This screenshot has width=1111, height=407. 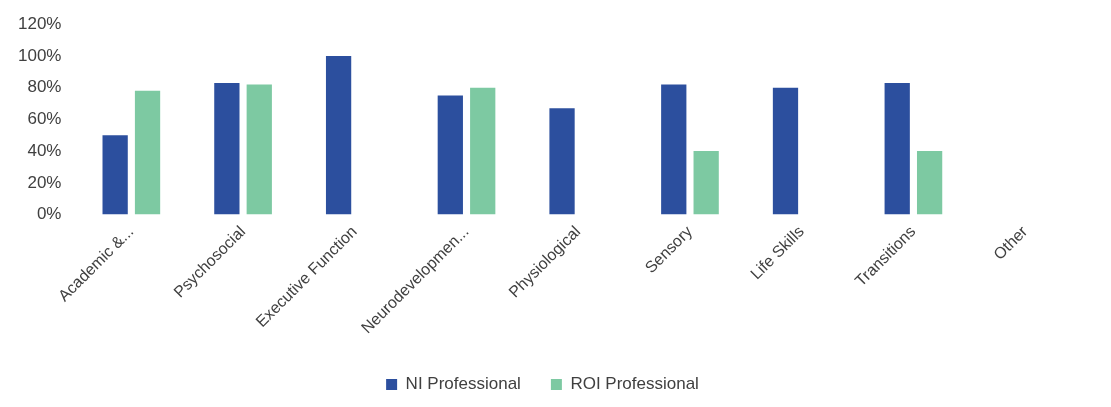 I want to click on y-tick-label: 80%, so click(x=44, y=87).